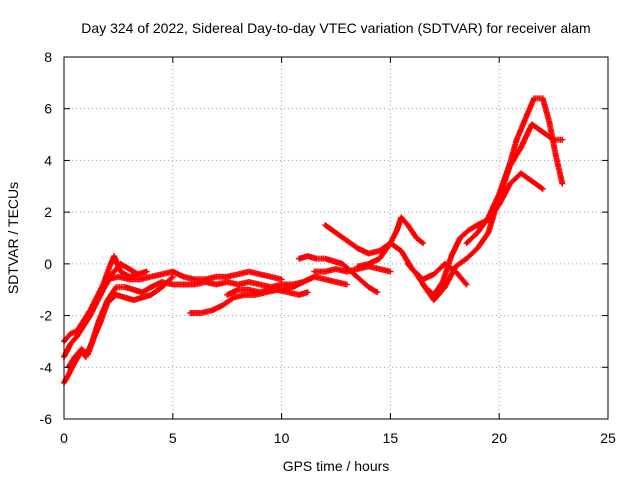  What do you see at coordinates (173, 438) in the screenshot?
I see `x-tick-label: 5` at bounding box center [173, 438].